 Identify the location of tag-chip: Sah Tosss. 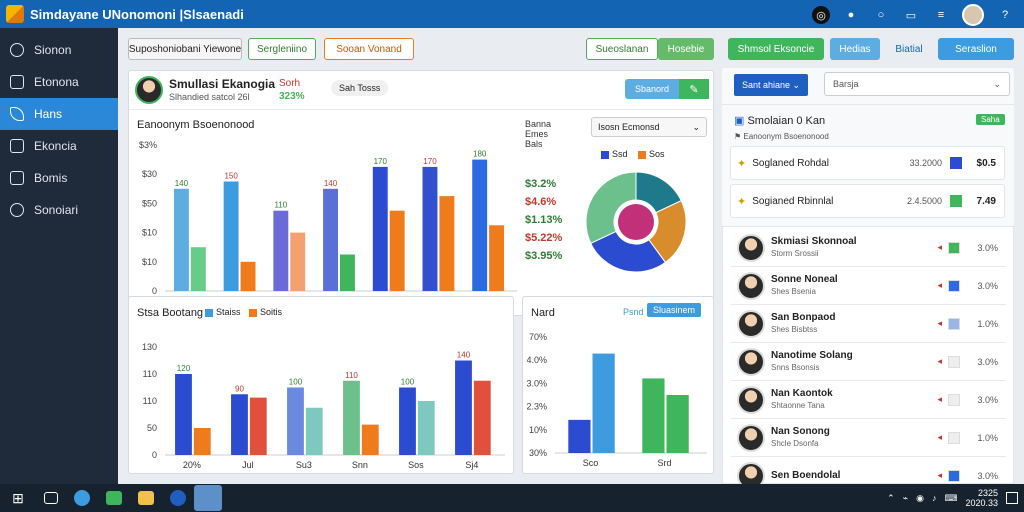
(360, 88).